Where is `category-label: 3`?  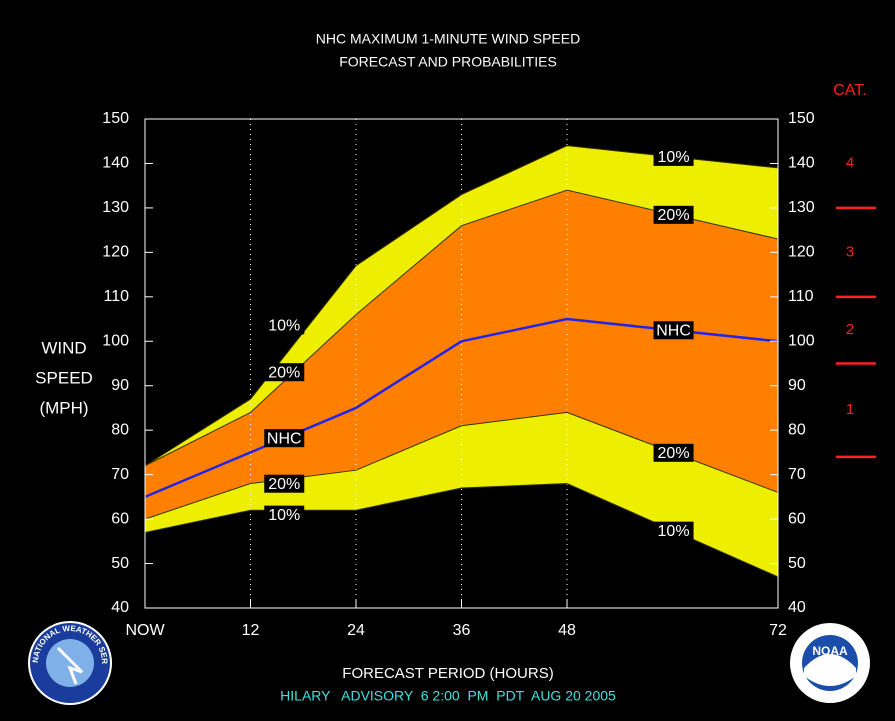 category-label: 3 is located at coordinates (850, 251).